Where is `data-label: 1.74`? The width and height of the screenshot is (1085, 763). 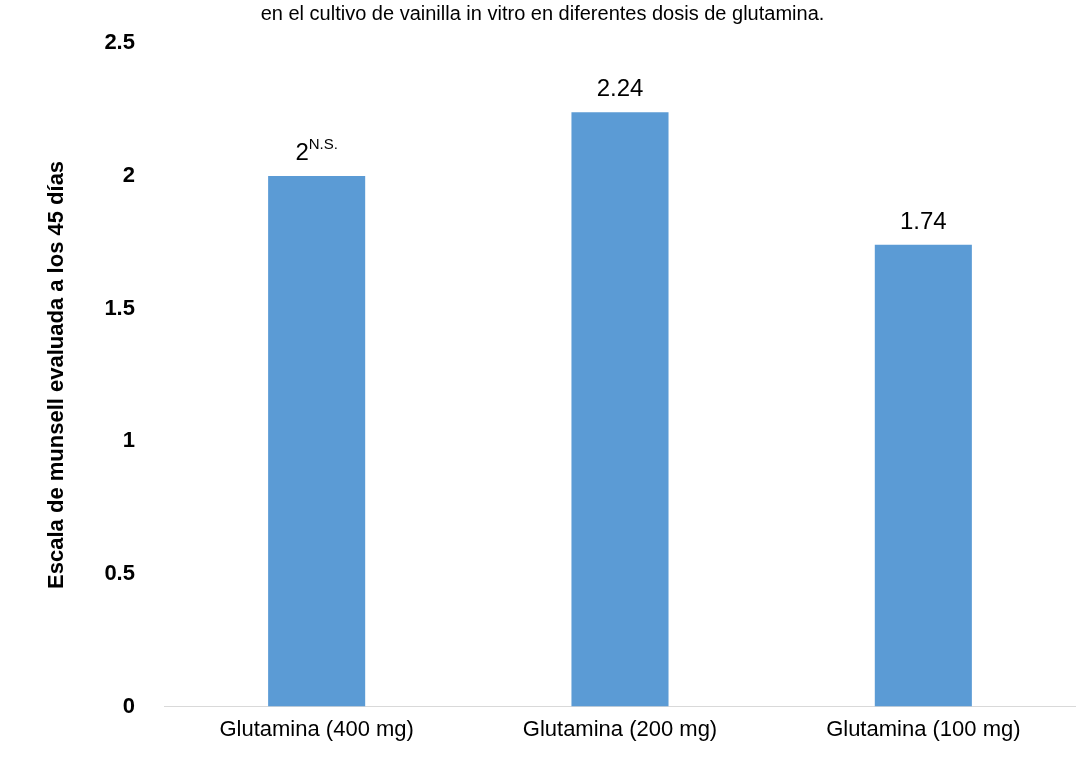 data-label: 1.74 is located at coordinates (923, 220).